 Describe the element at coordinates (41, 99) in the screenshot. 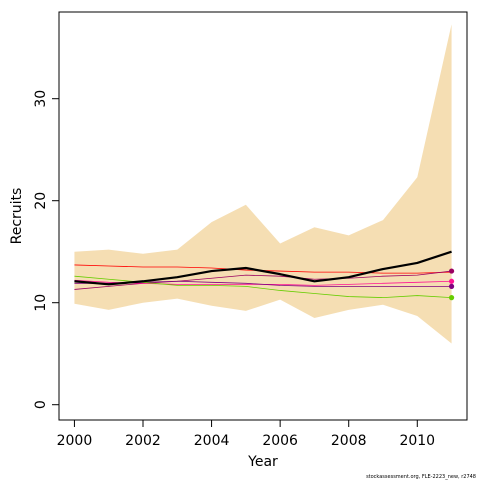

I see `y-tick-label: 30` at that location.